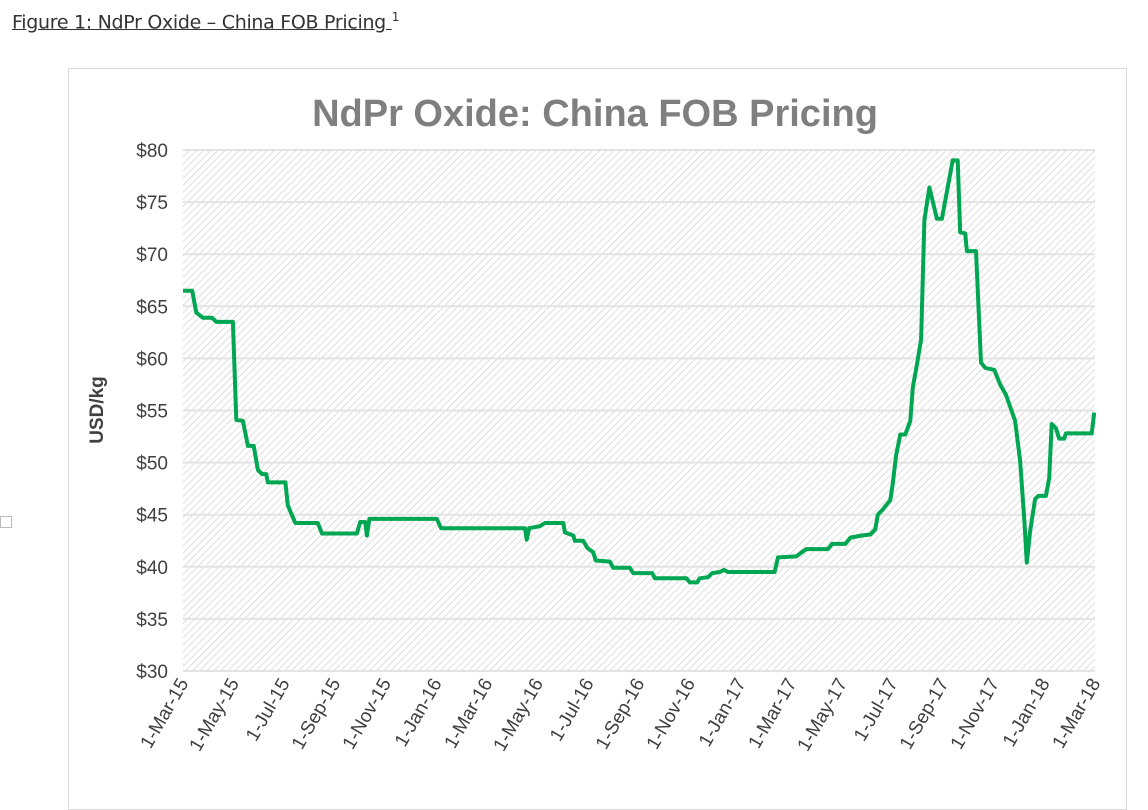  What do you see at coordinates (316, 714) in the screenshot?
I see `x-tick-label: 1-Sep-15` at bounding box center [316, 714].